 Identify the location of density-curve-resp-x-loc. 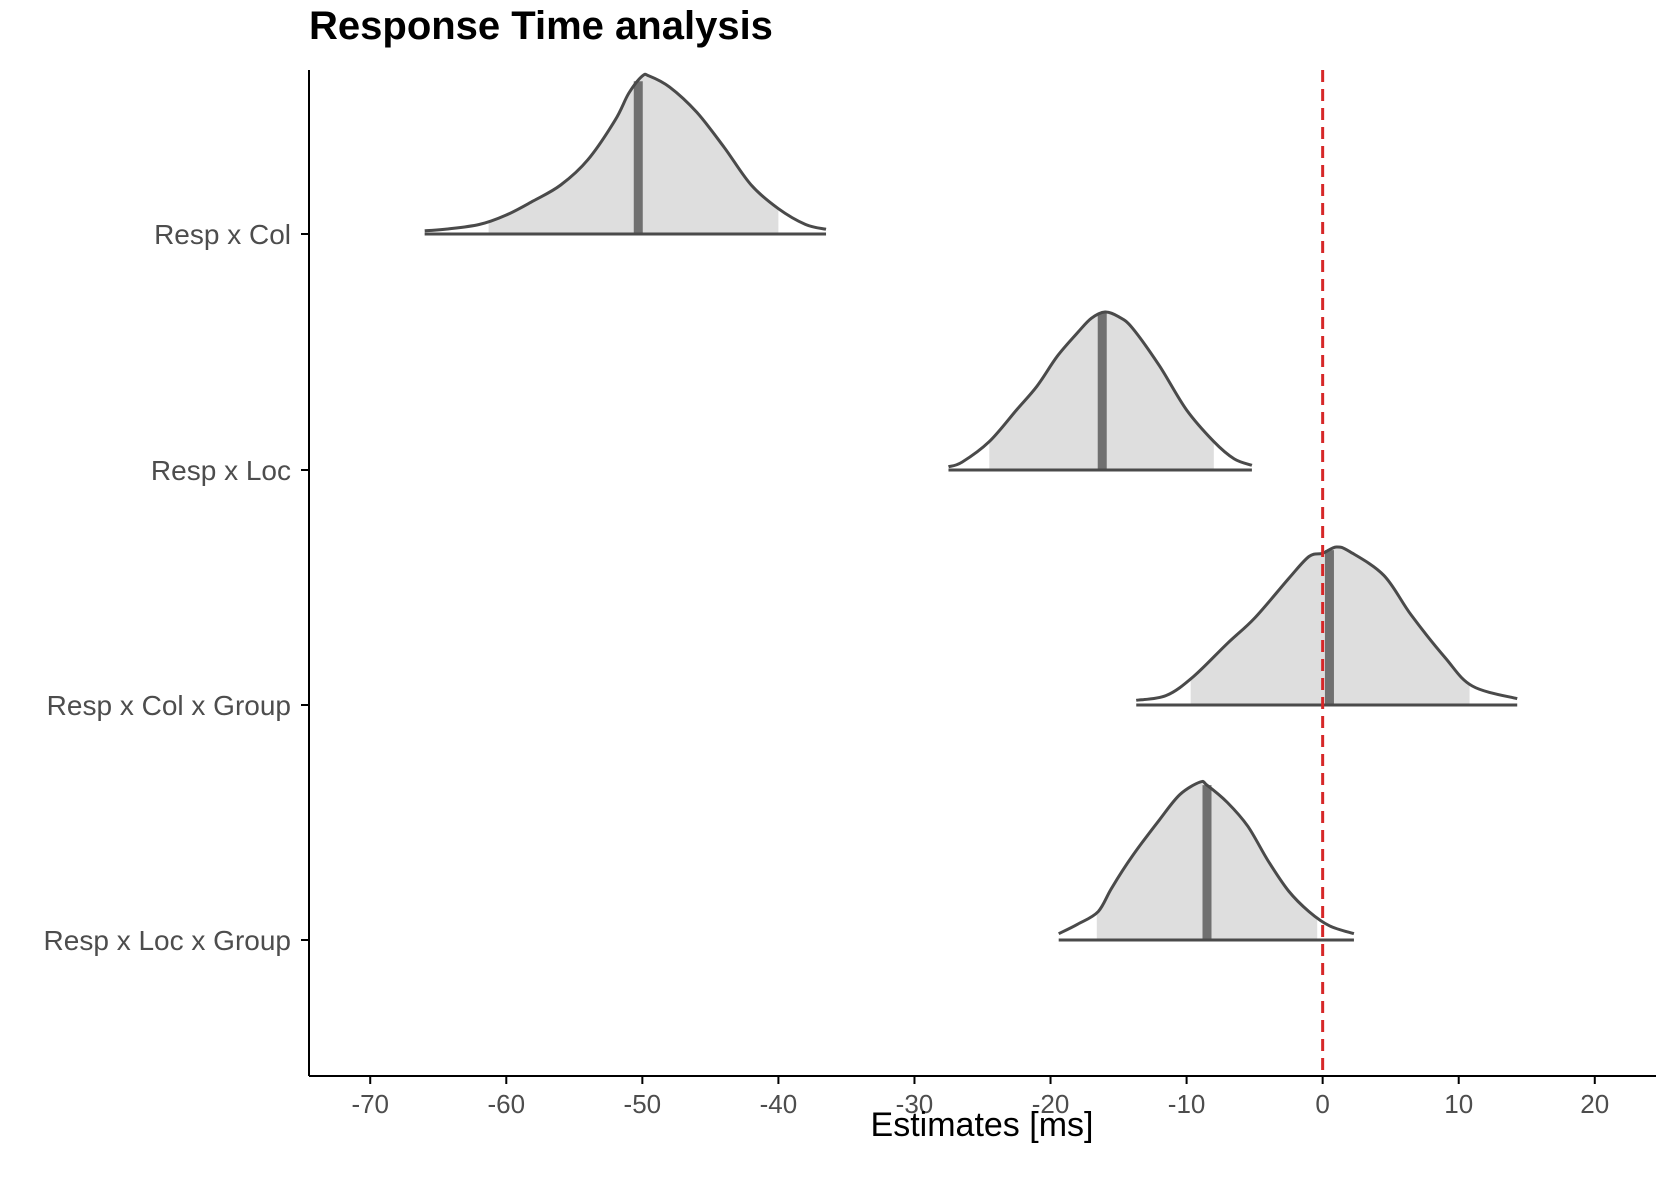
(1100, 389).